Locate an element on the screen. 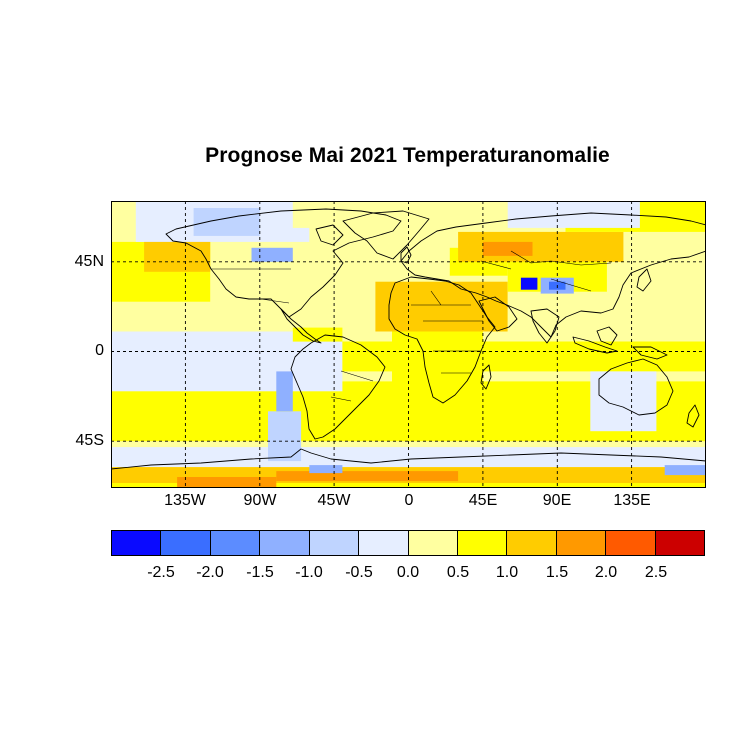  colorbar-label: 1.0 is located at coordinates (507, 572).